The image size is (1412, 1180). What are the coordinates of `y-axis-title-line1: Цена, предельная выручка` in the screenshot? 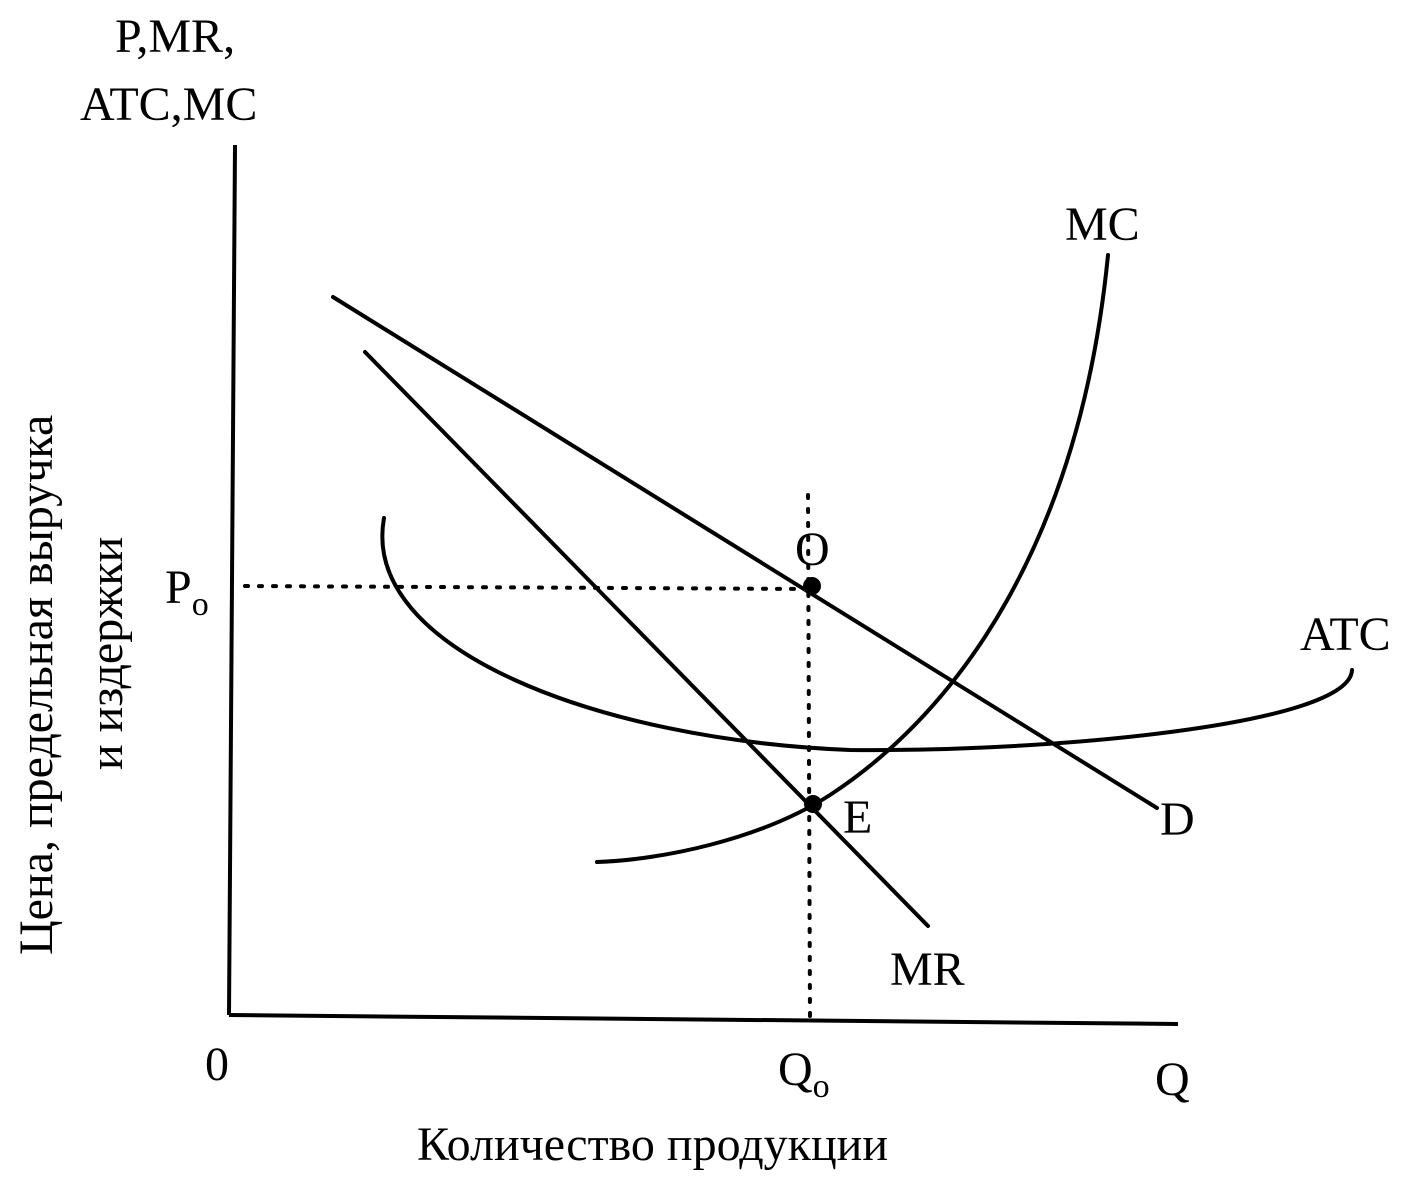 It's located at (36, 685).